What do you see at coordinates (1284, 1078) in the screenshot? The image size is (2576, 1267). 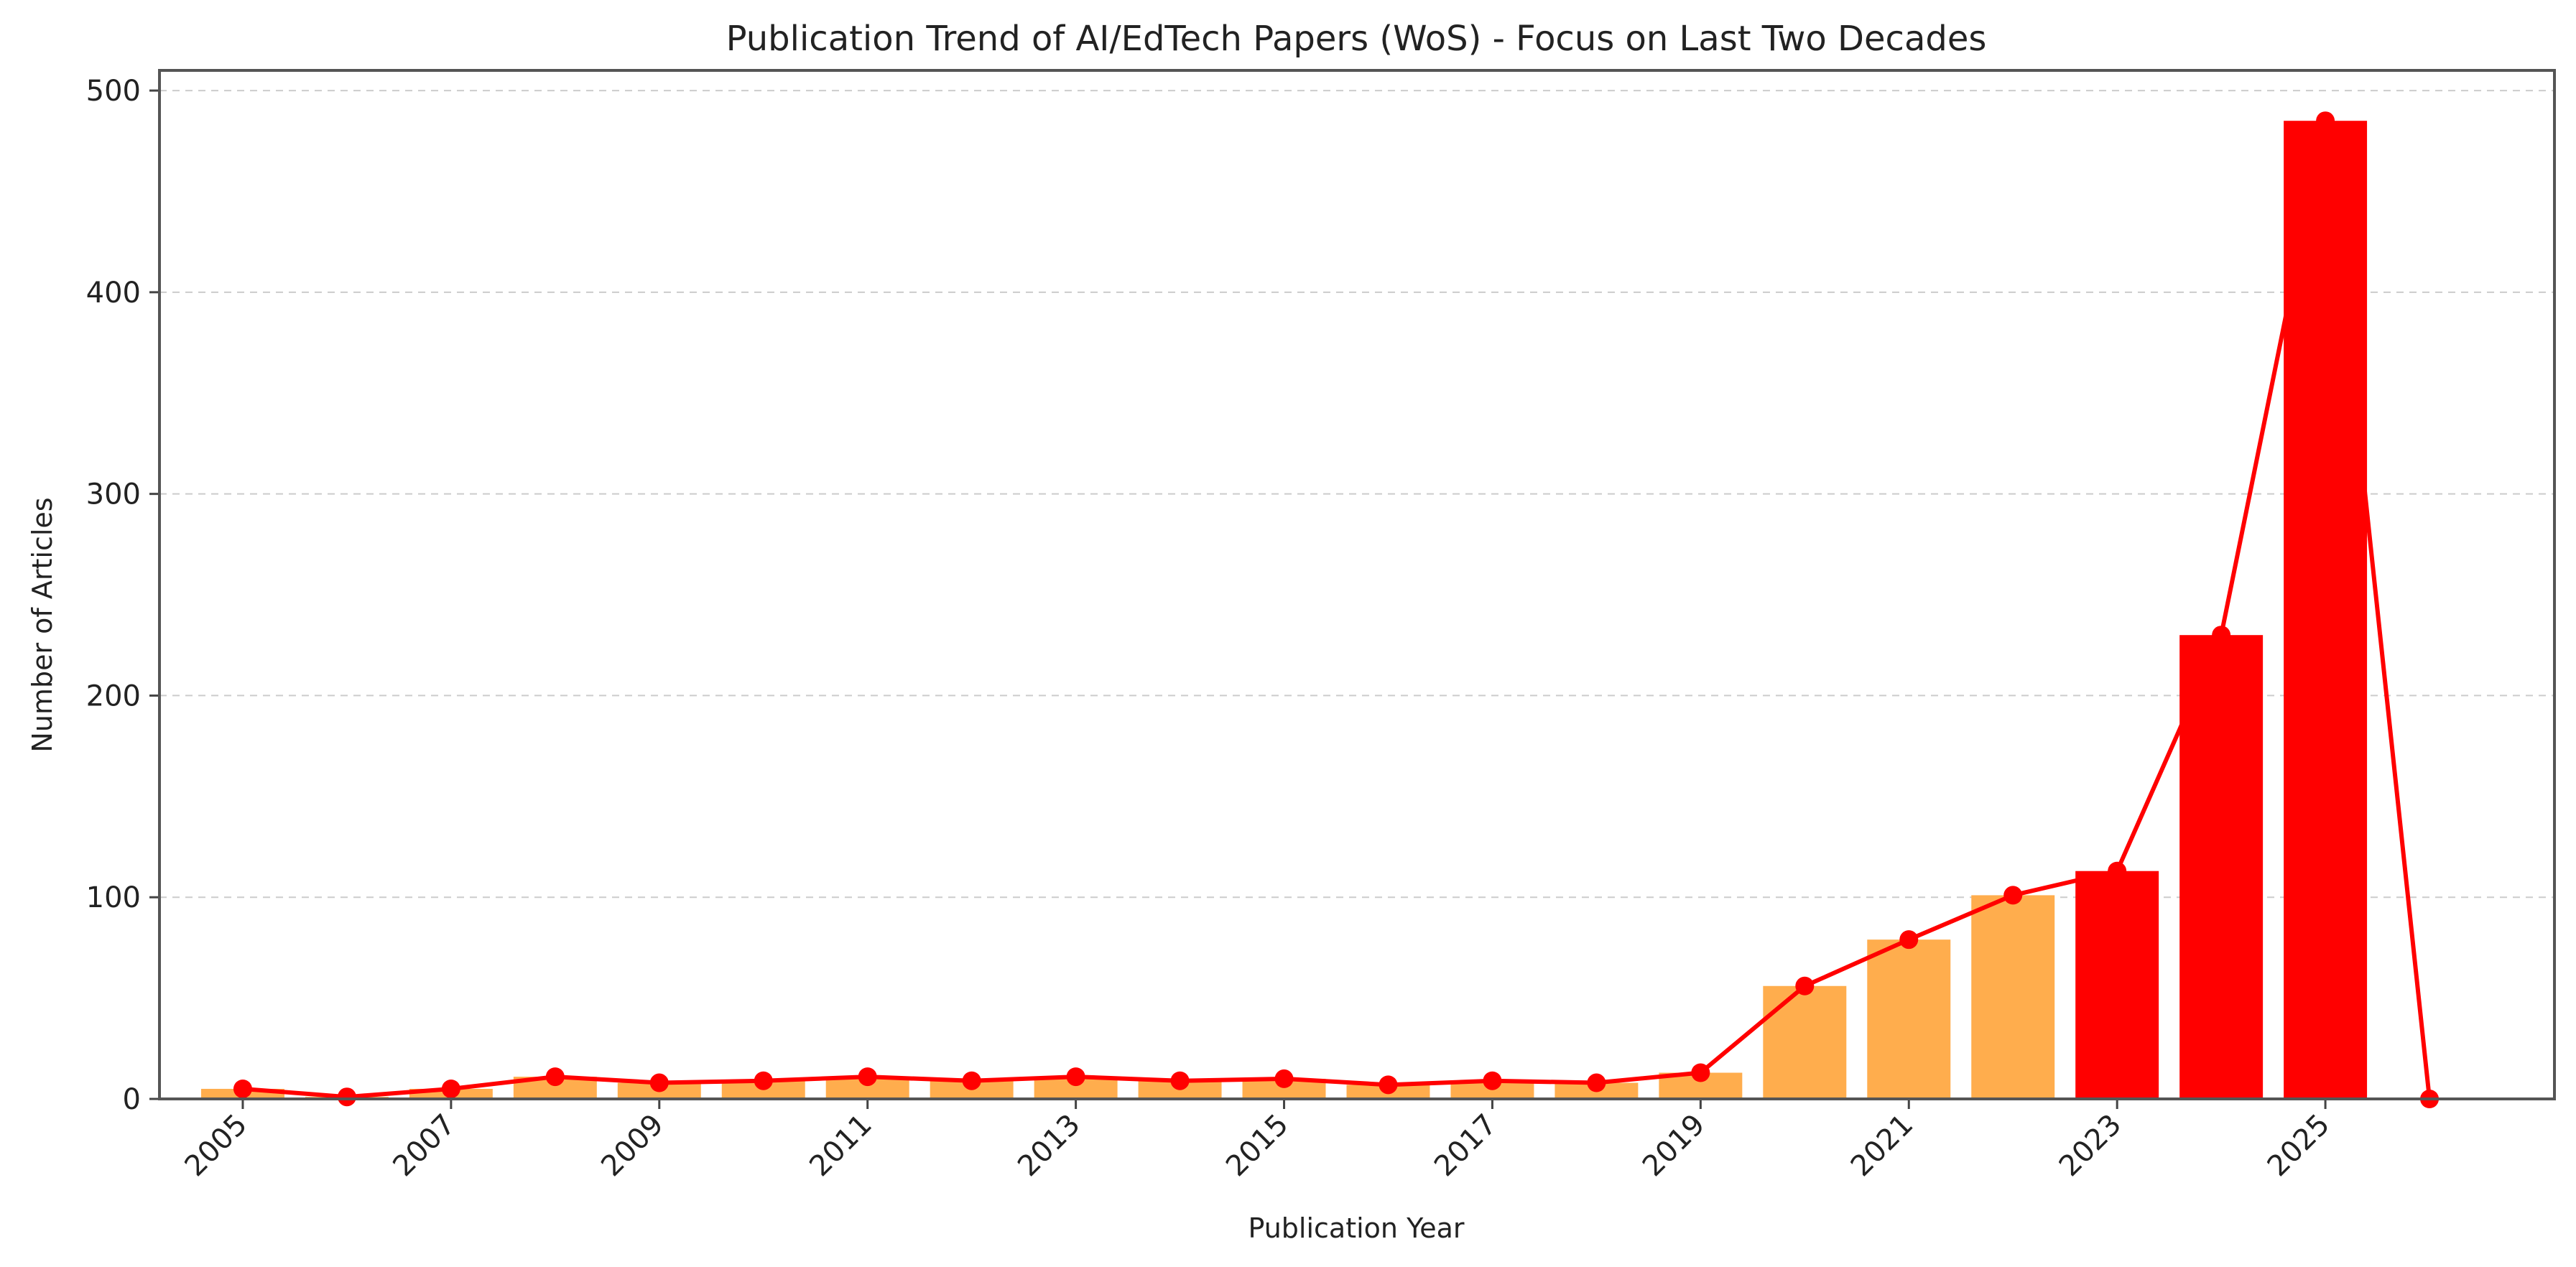 I see `point-2015` at bounding box center [1284, 1078].